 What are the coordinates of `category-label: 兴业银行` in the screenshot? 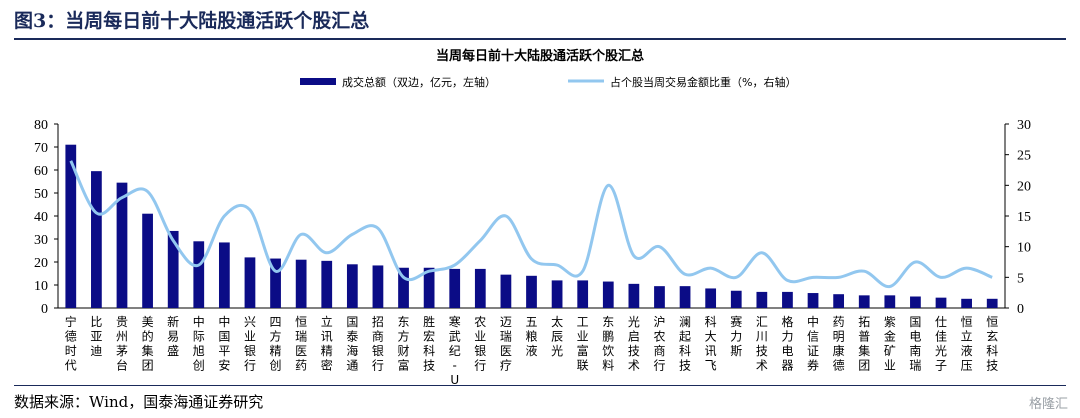 It's located at (250, 344).